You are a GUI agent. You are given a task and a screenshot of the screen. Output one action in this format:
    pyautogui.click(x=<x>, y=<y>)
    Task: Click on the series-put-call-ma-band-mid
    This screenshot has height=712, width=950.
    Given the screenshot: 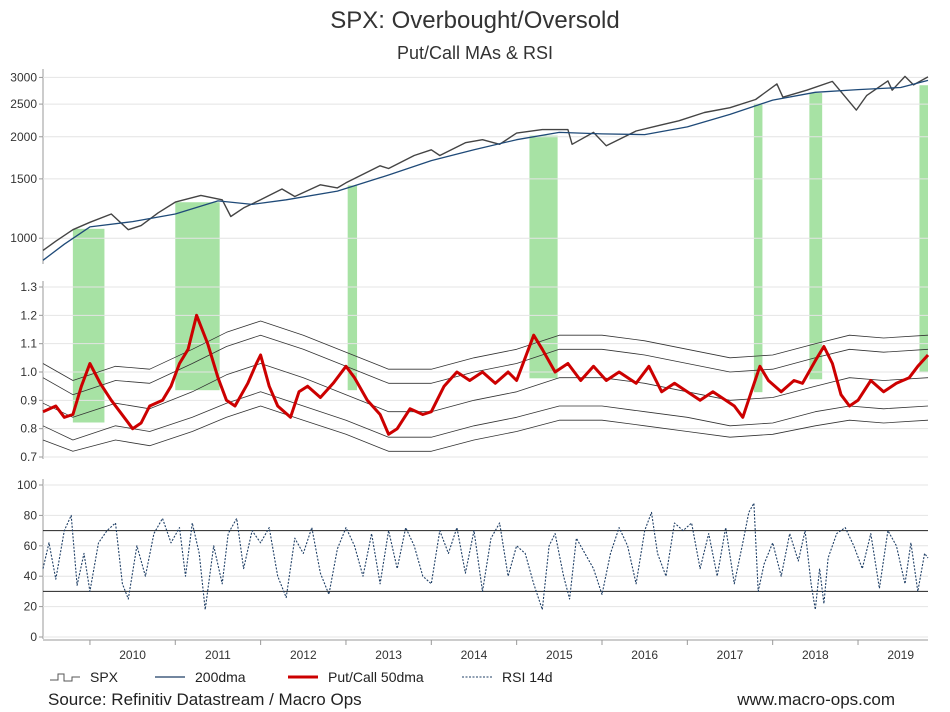 What is the action you would take?
    pyautogui.click(x=485, y=390)
    